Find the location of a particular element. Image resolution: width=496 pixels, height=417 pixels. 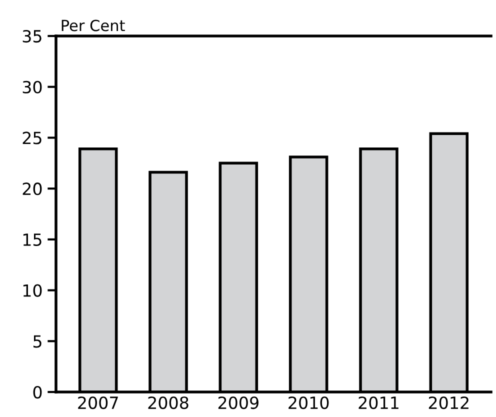

y-tick-label: 20 is located at coordinates (32, 189).